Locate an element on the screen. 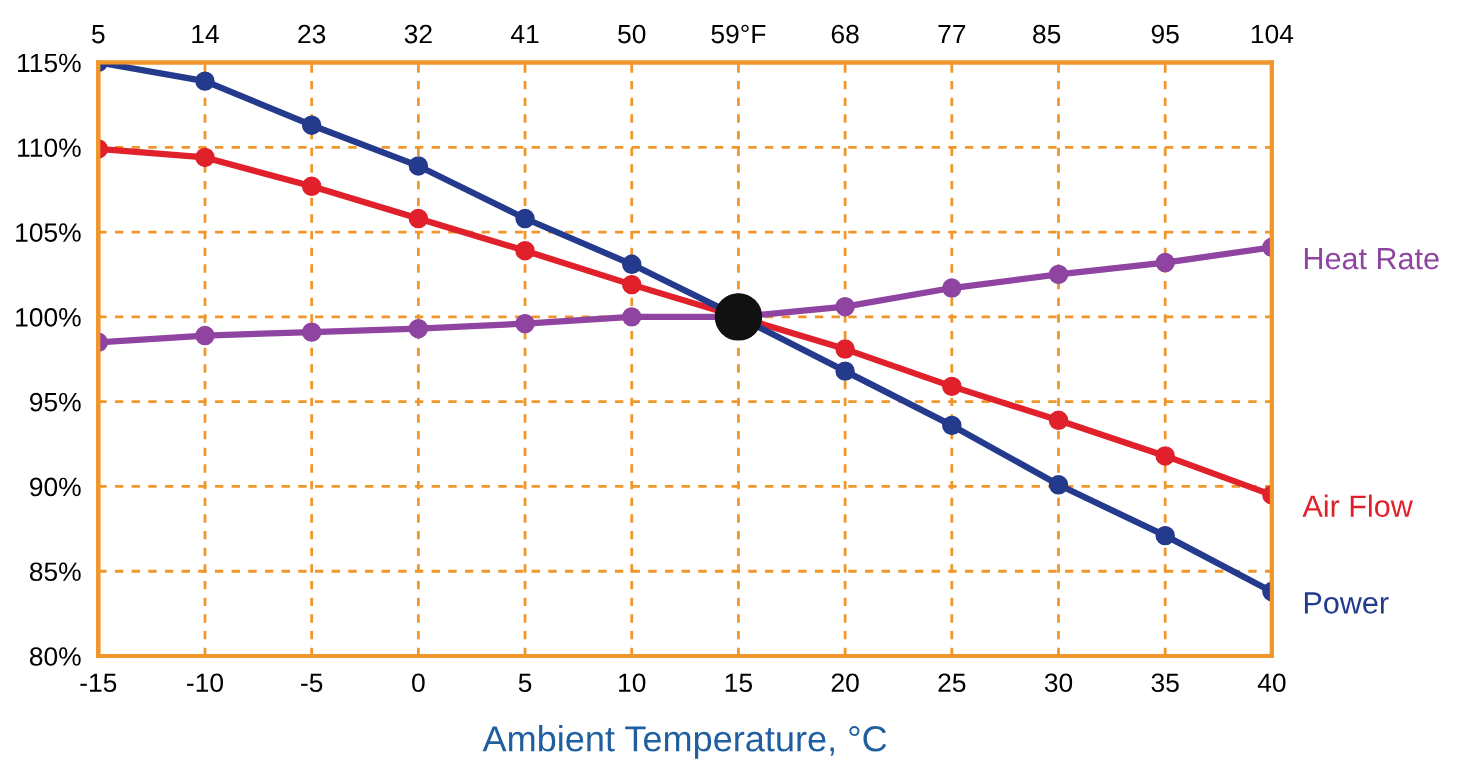  x-tick-label: 15 is located at coordinates (739, 683).